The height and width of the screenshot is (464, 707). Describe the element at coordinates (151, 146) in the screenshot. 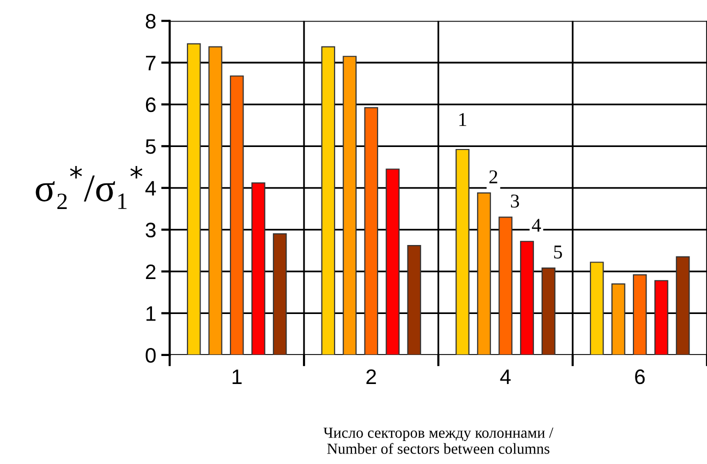

I see `y-tick-label: 5` at that location.